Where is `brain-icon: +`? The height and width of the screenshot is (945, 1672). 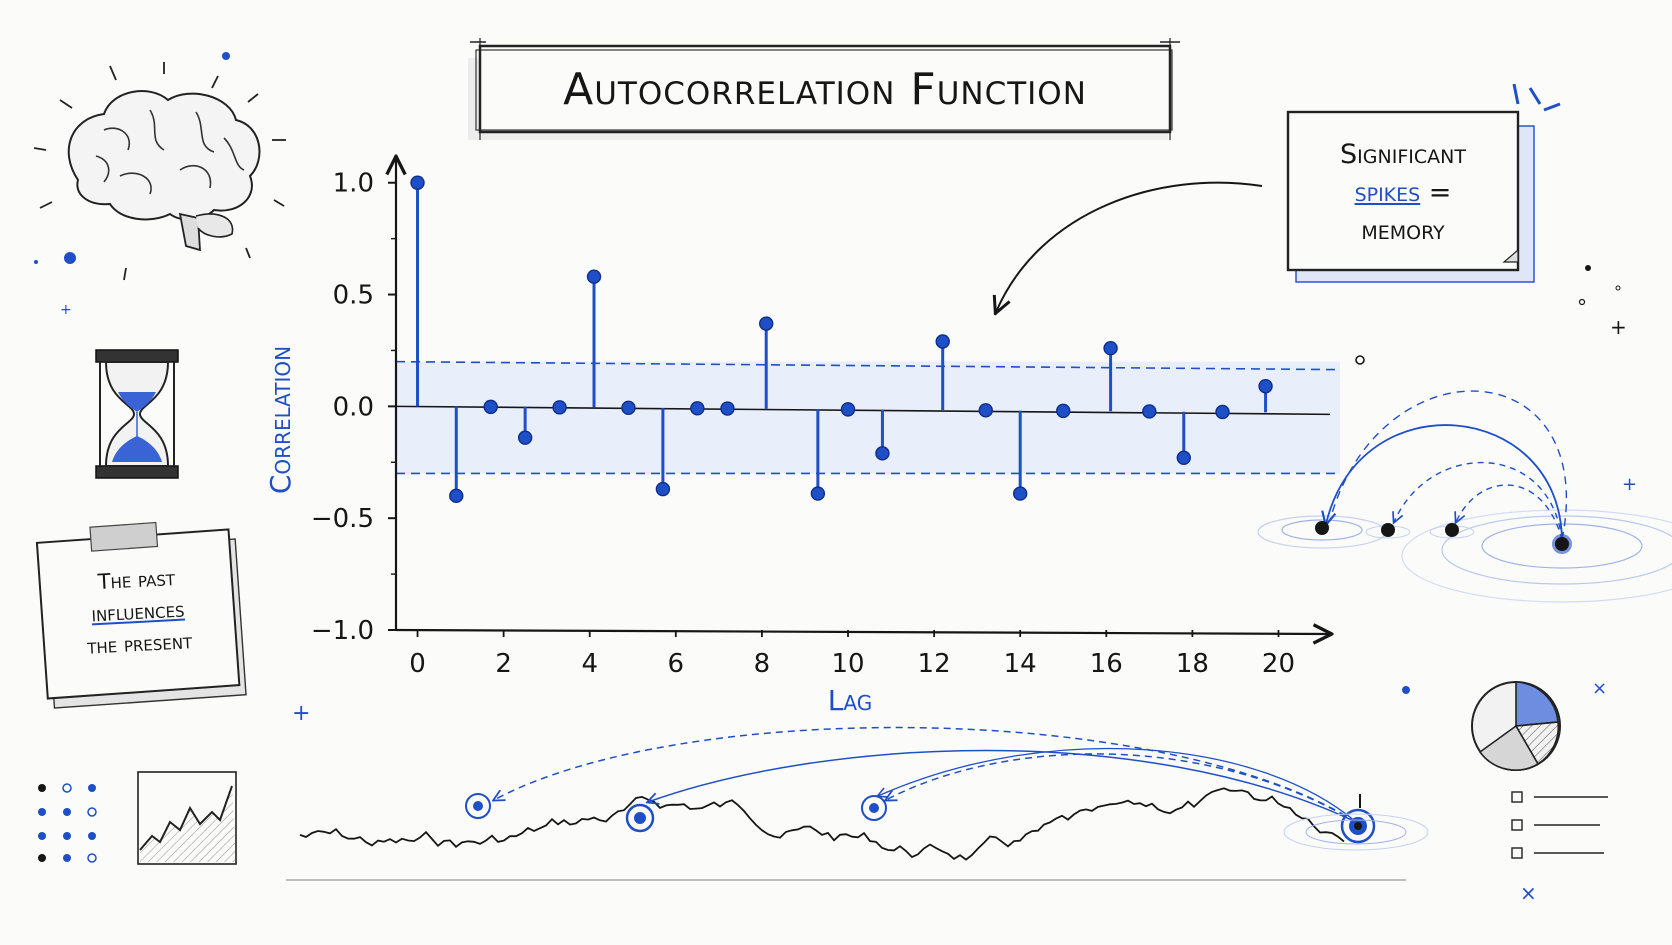 brain-icon: + is located at coordinates (159, 185).